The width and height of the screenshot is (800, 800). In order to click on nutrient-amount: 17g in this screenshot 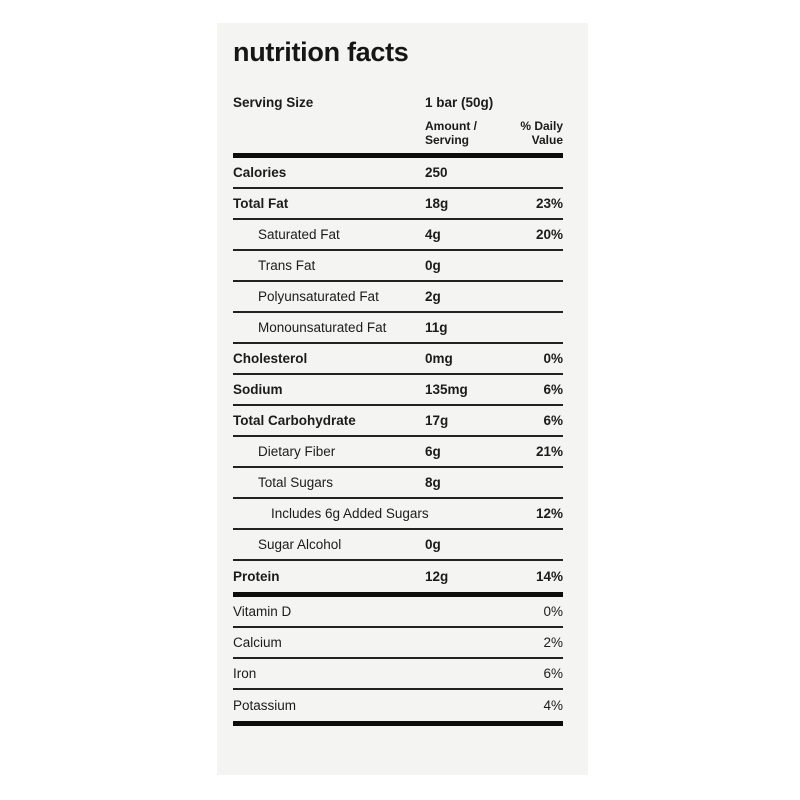, I will do `click(437, 420)`.